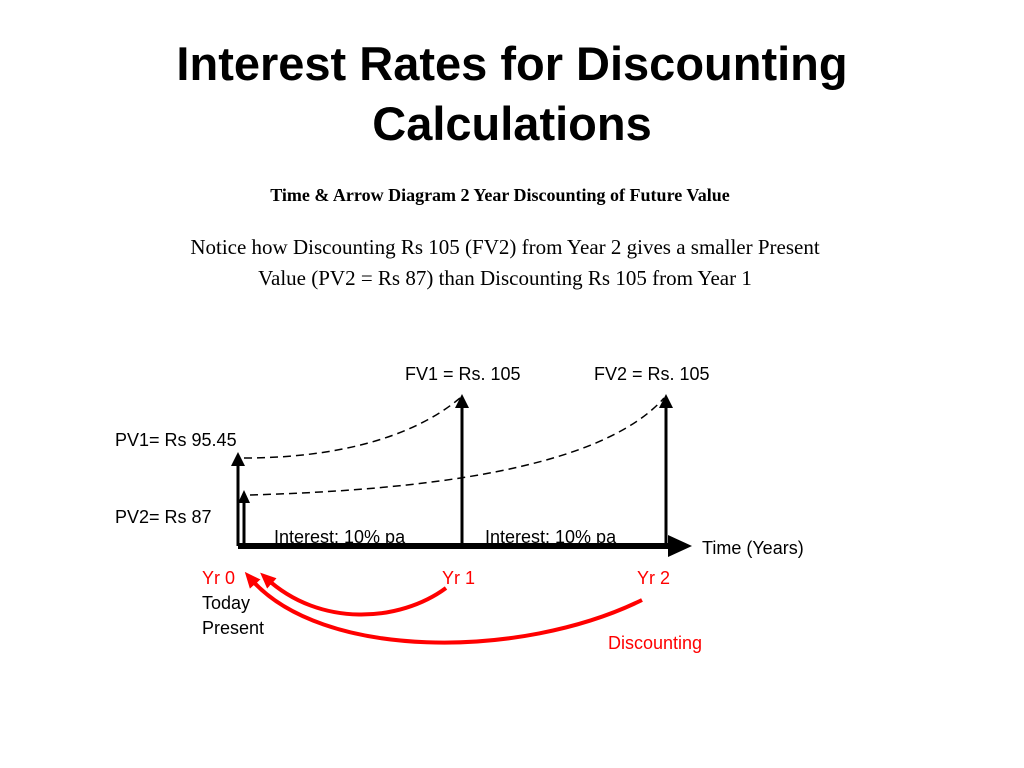 The width and height of the screenshot is (1024, 768). I want to click on present-label: Present, so click(233, 628).